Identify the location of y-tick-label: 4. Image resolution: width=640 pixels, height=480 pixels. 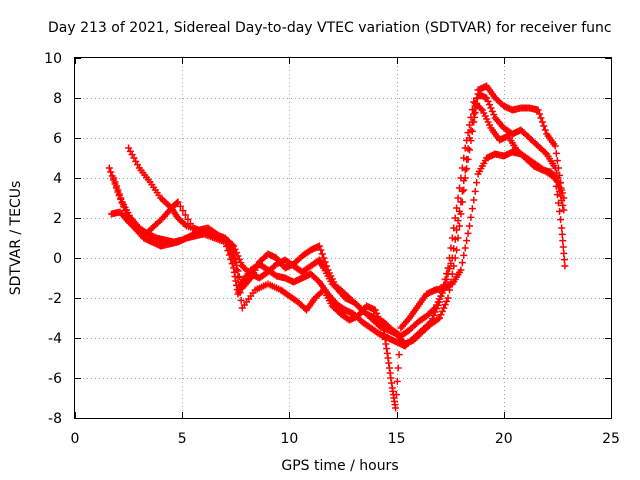
(57, 179).